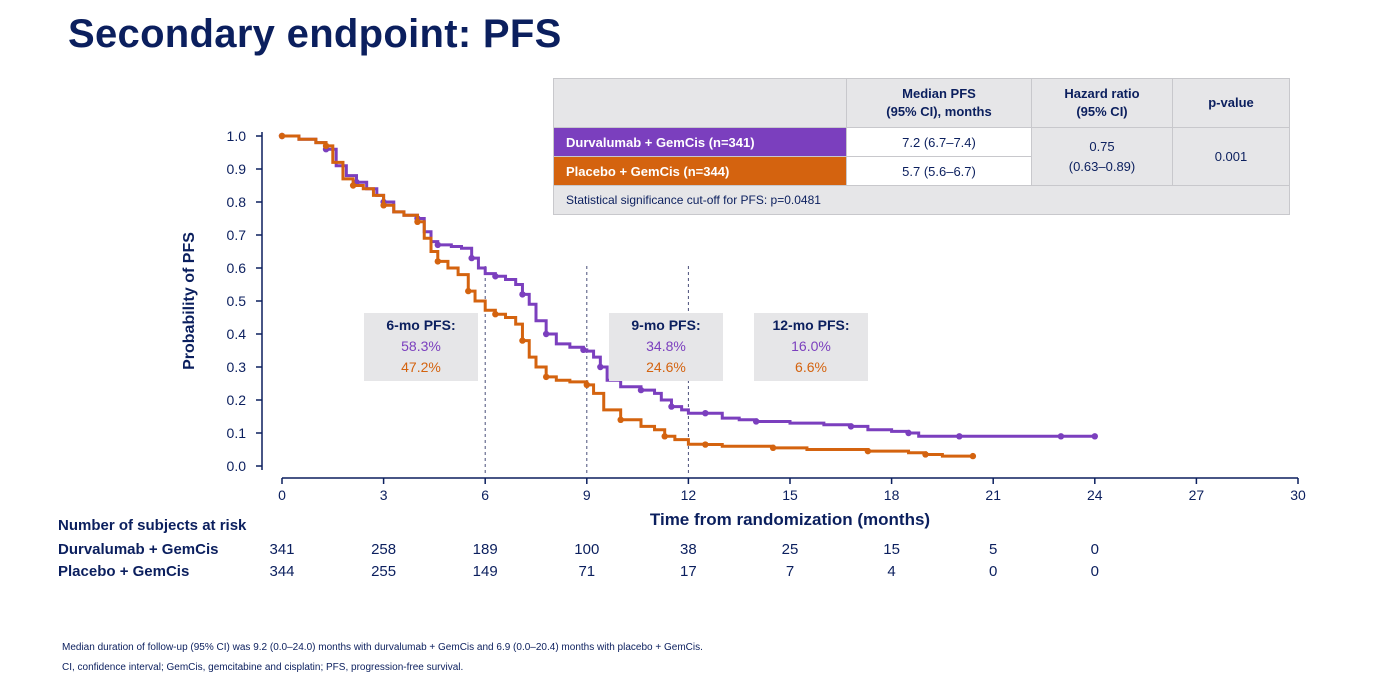  What do you see at coordinates (1094, 549) in the screenshot?
I see `risk-count-durvalumab: 0` at bounding box center [1094, 549].